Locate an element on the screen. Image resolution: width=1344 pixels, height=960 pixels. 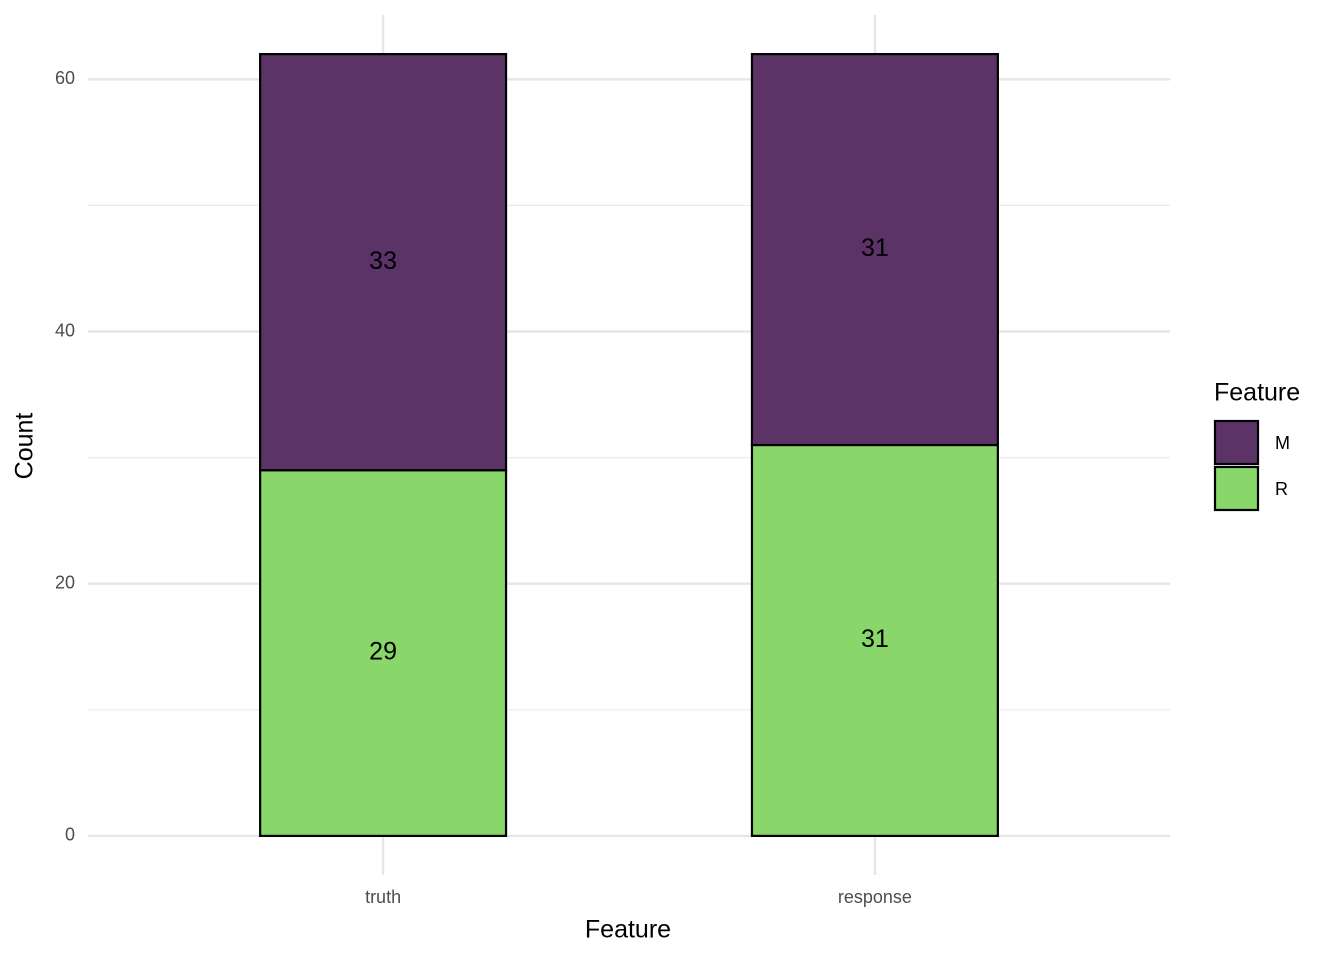
value-label: 33 is located at coordinates (383, 261).